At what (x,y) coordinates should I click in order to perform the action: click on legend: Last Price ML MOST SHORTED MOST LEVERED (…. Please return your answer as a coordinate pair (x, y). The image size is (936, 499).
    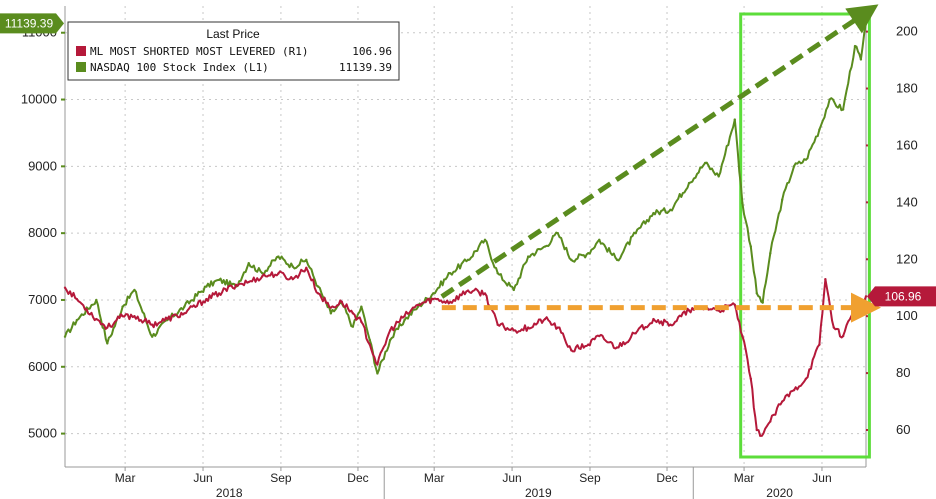
    Looking at the image, I should click on (233, 51).